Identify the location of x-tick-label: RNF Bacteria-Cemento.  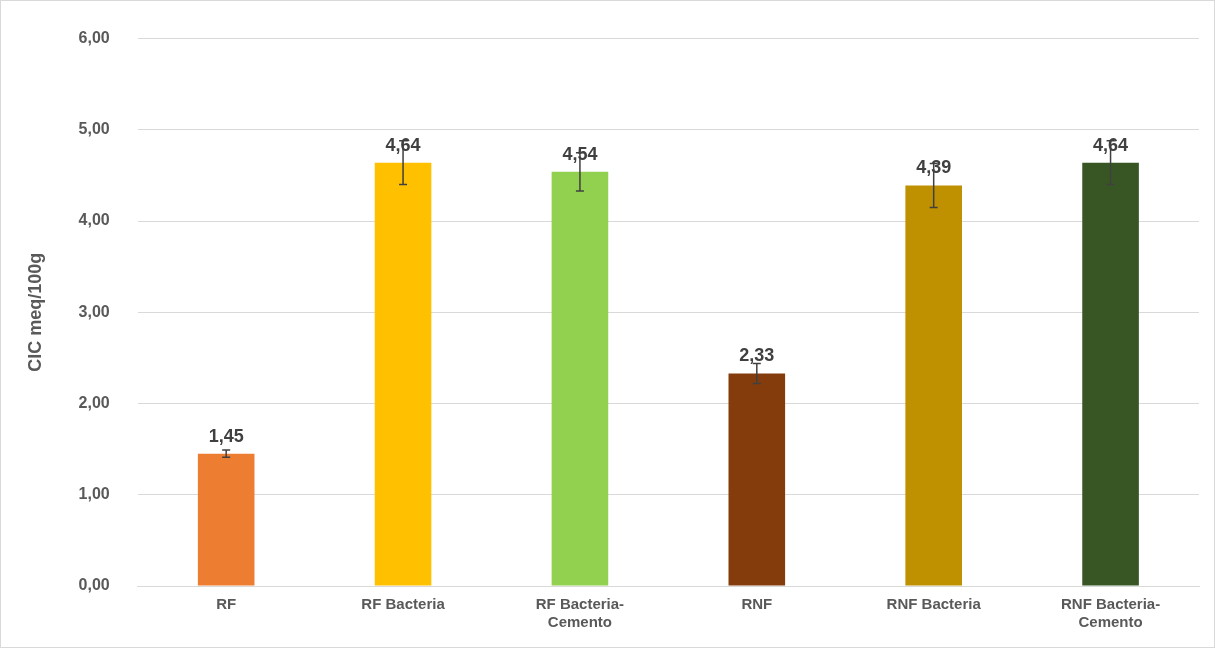
(1110, 613).